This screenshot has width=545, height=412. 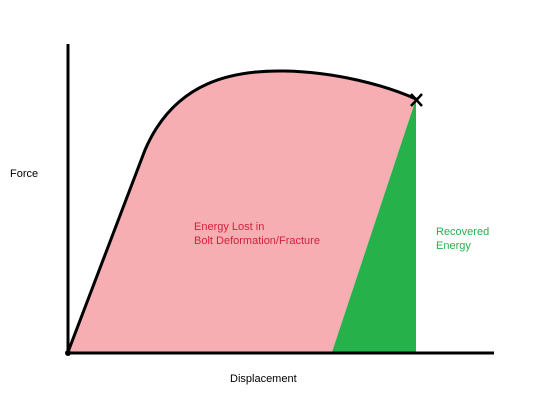 I want to click on recovered-energy-label-line1: Recovered, so click(x=463, y=232).